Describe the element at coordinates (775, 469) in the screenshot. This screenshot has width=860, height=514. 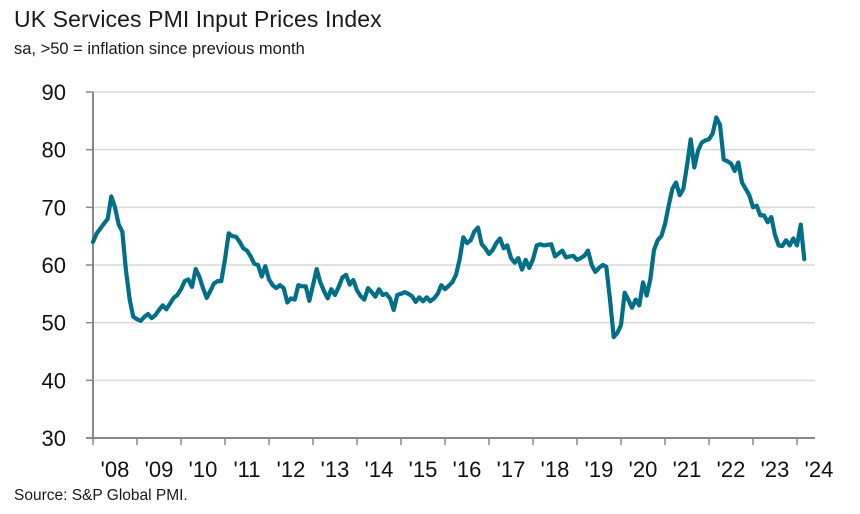
I see `x-tick-label: '23` at that location.